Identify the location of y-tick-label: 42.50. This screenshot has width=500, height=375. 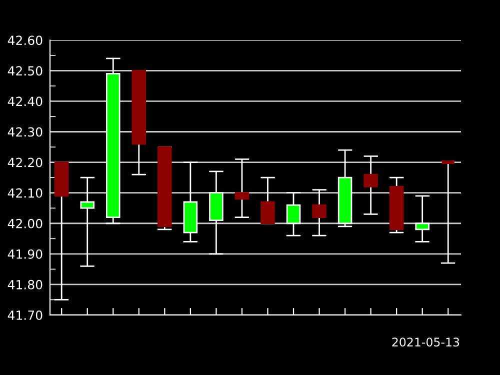
(25, 71).